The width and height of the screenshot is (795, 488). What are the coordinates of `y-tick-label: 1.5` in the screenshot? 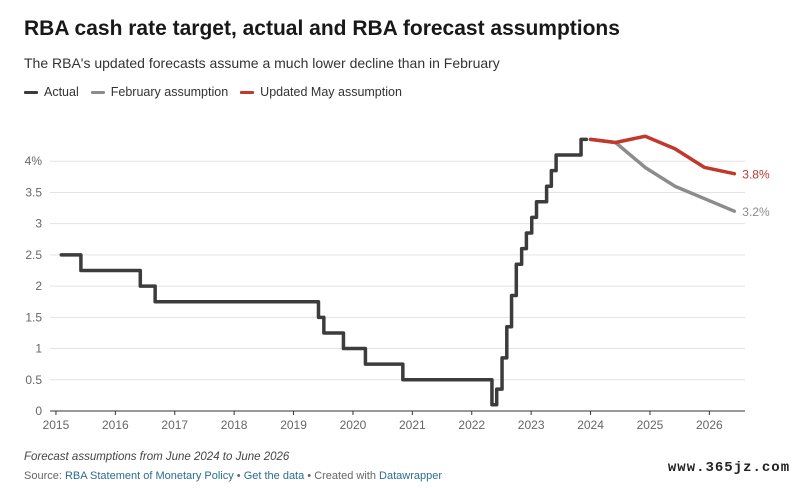 It's located at (33, 317).